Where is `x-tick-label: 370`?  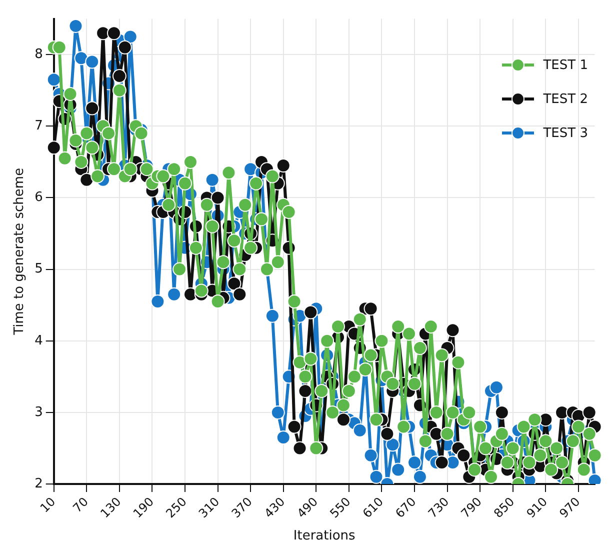 x-tick-label: 370 is located at coordinates (241, 507).